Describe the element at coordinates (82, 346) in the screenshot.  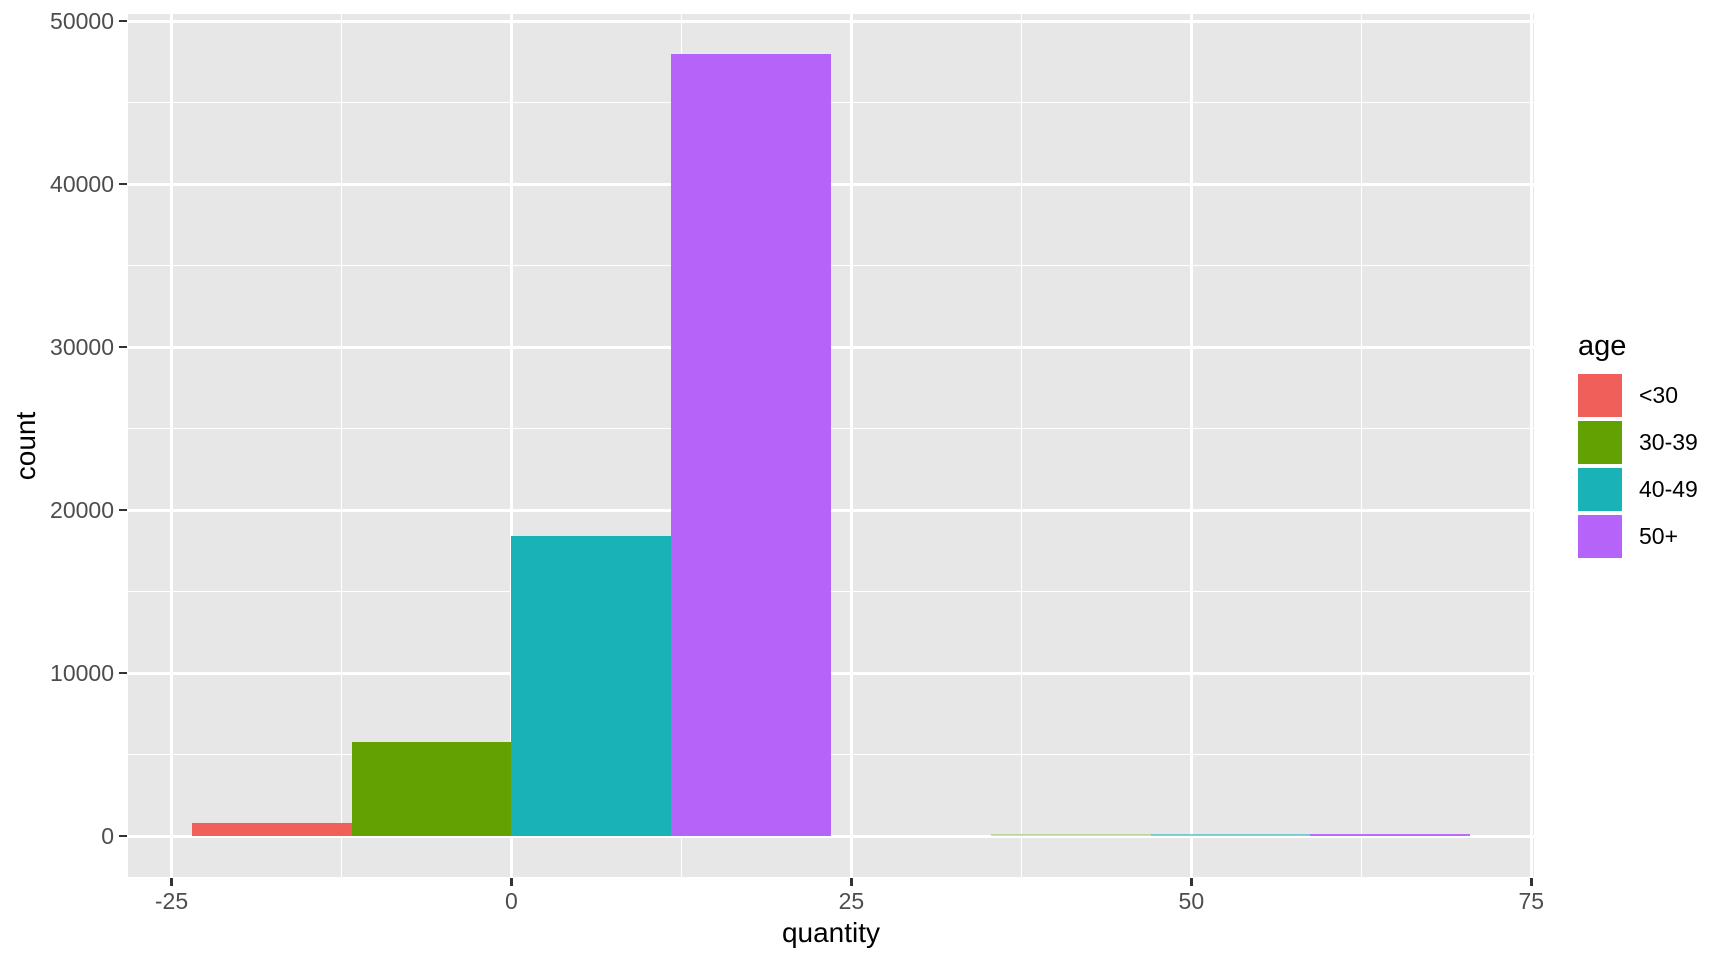
I see `y-tick-label: 30000` at that location.